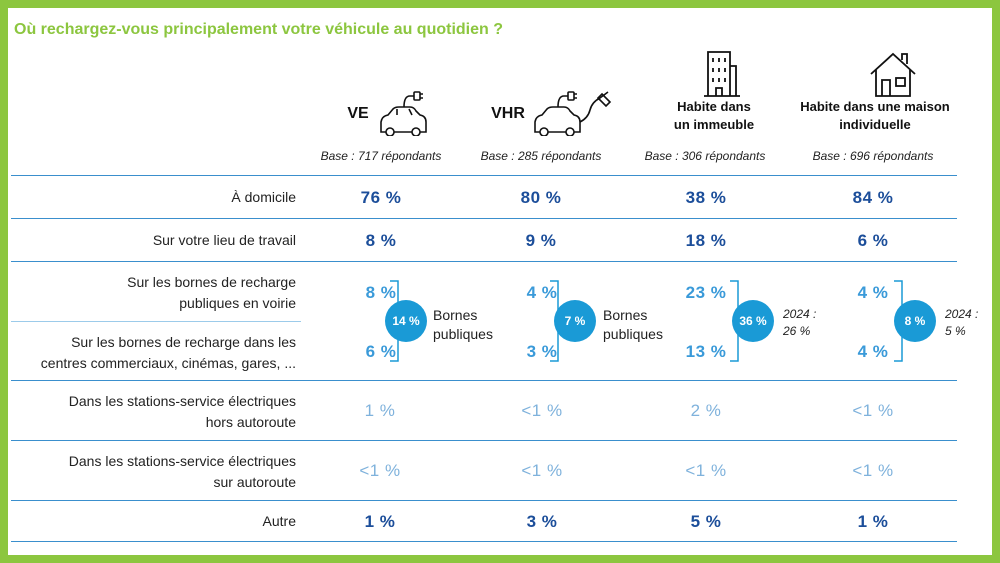 Image resolution: width=1000 pixels, height=563 pixels. Describe the element at coordinates (873, 197) in the screenshot. I see `cell-domicile-maison: 84 %` at that location.